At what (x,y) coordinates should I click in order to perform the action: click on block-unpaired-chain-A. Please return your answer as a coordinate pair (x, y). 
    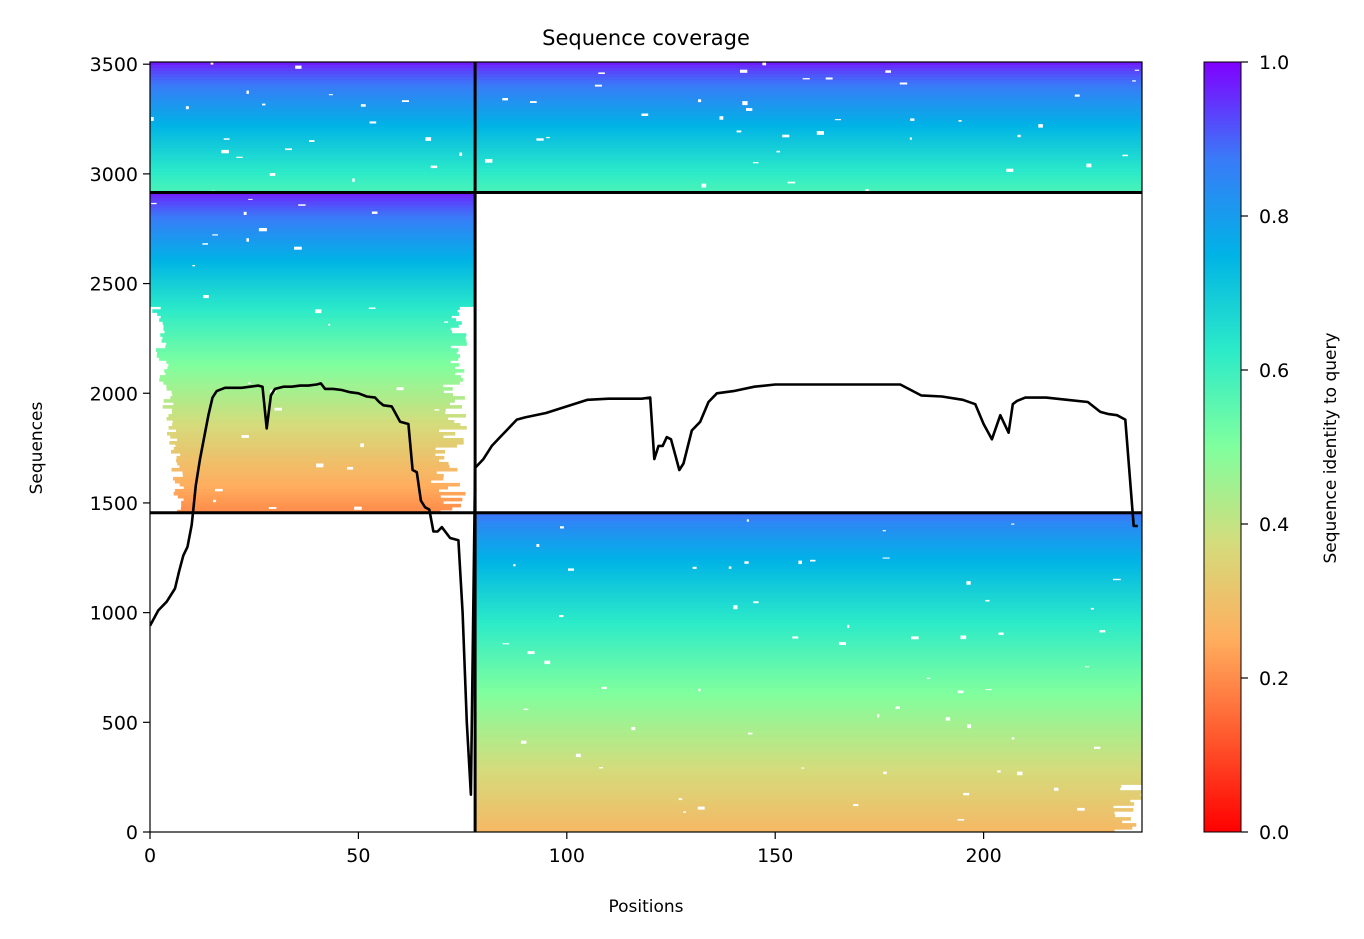
    Looking at the image, I should click on (313, 353).